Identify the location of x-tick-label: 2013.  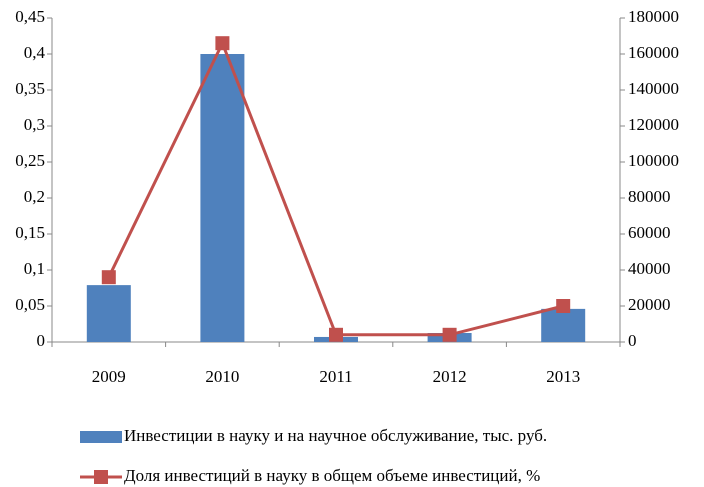
(563, 376).